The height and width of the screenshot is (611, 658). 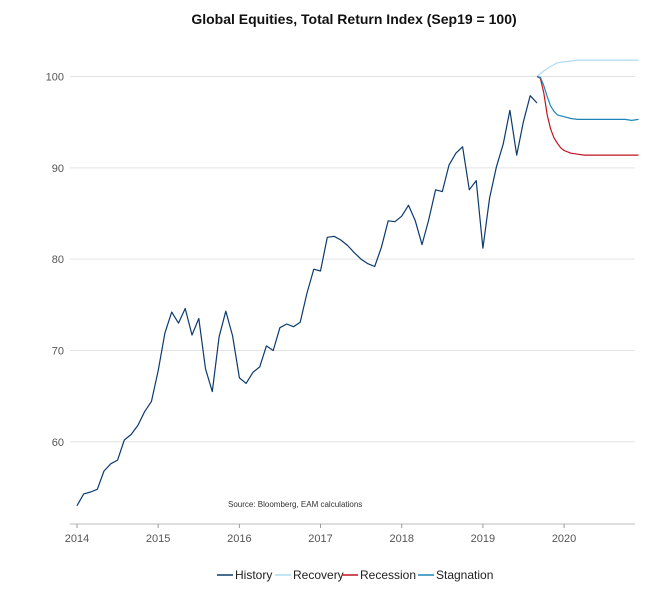 What do you see at coordinates (564, 539) in the screenshot?
I see `x-tick-label: 2020` at bounding box center [564, 539].